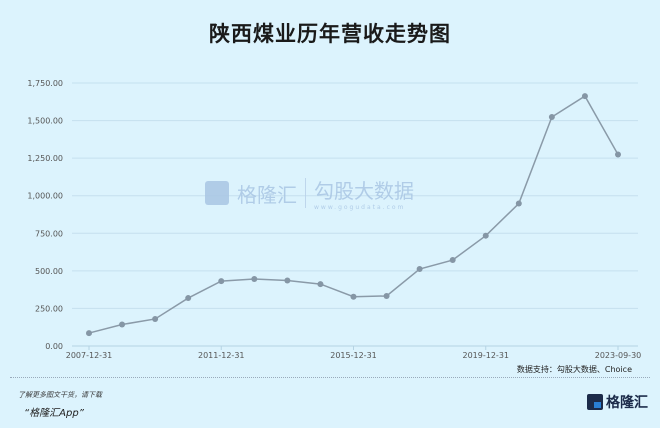 Image resolution: width=660 pixels, height=428 pixels. Describe the element at coordinates (330, 377) in the screenshot. I see `footer-divider` at that location.